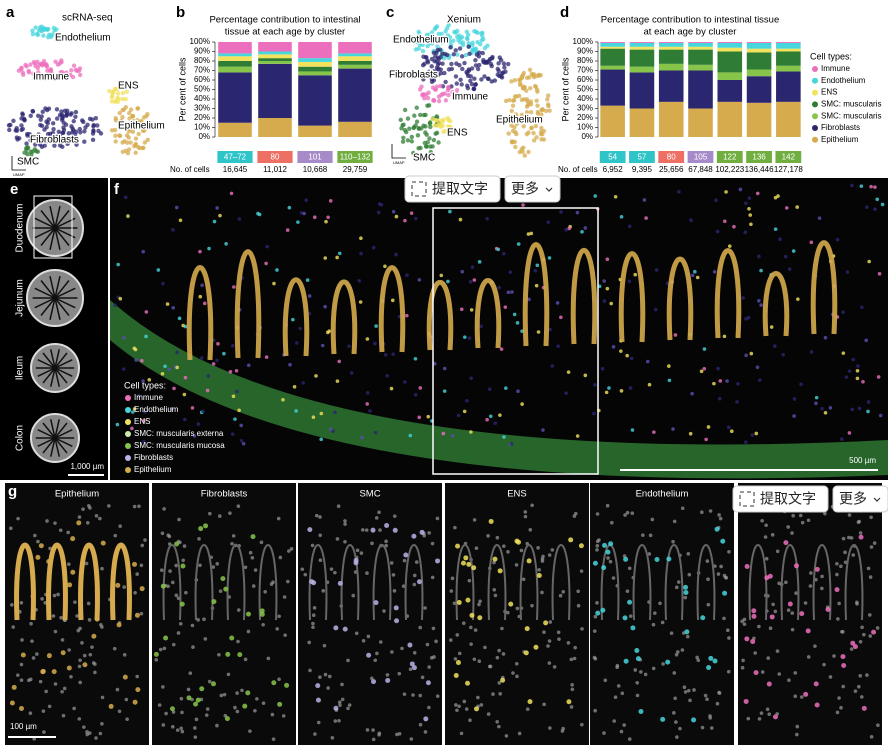 This screenshot has height=745, width=888. What do you see at coordinates (180, 12) in the screenshot?
I see `panel-label: b` at bounding box center [180, 12].